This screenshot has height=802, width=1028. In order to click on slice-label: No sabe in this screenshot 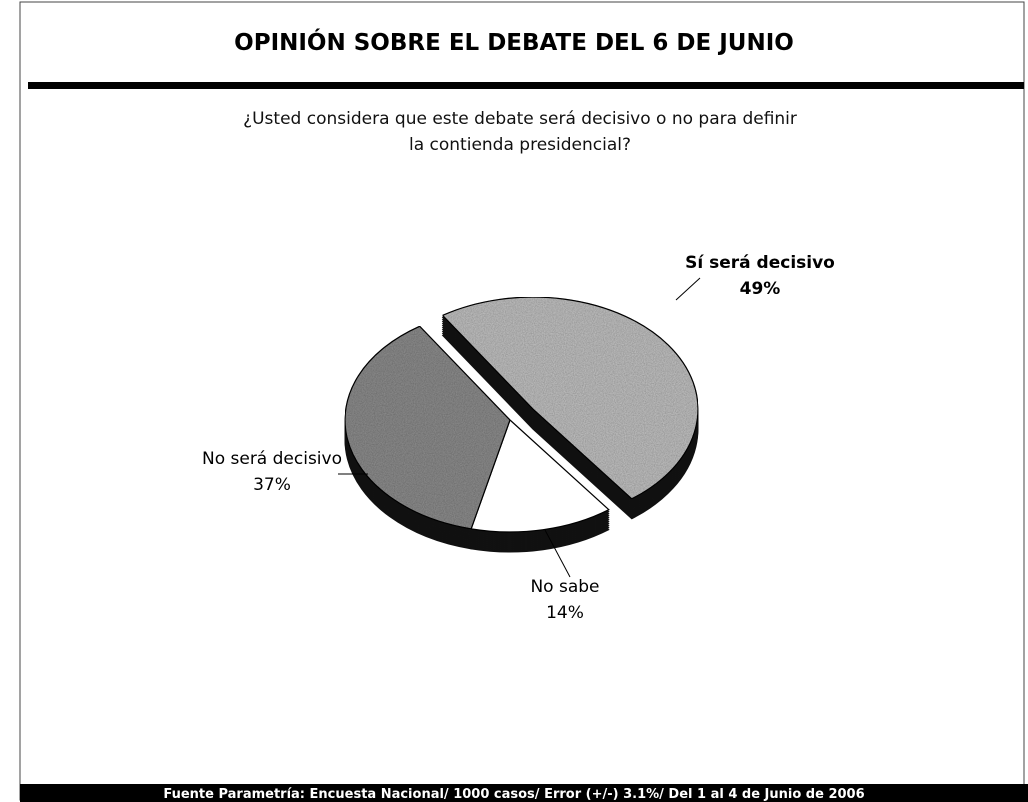, I will do `click(564, 587)`.